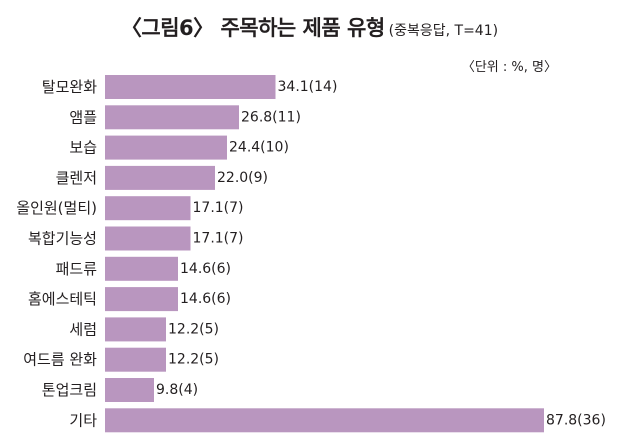 This screenshot has width=619, height=444. Describe the element at coordinates (83, 329) in the screenshot. I see `category-label: 세럼` at that location.